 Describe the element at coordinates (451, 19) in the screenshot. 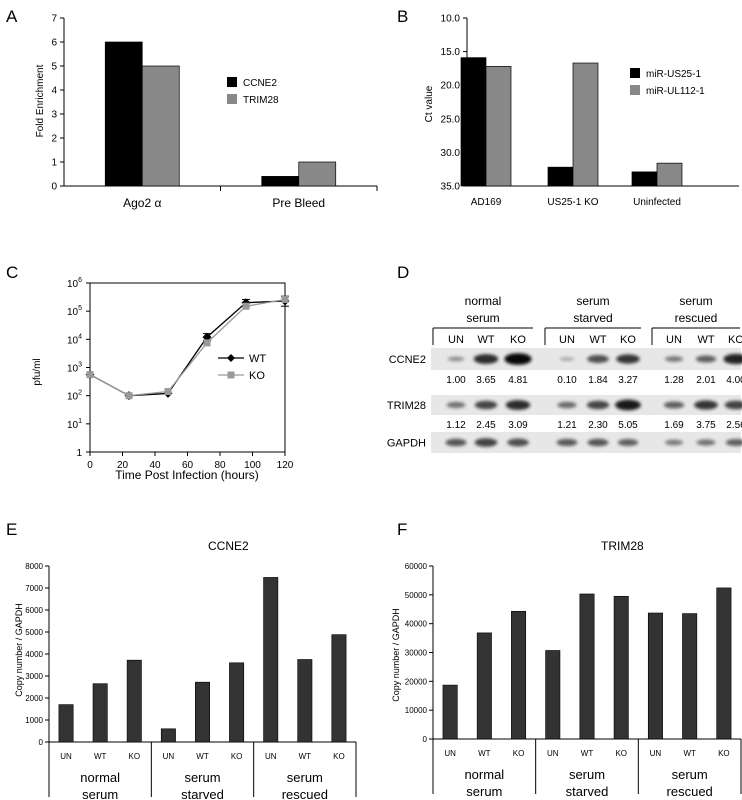

I see `y-tick-label: 10.0` at that location.